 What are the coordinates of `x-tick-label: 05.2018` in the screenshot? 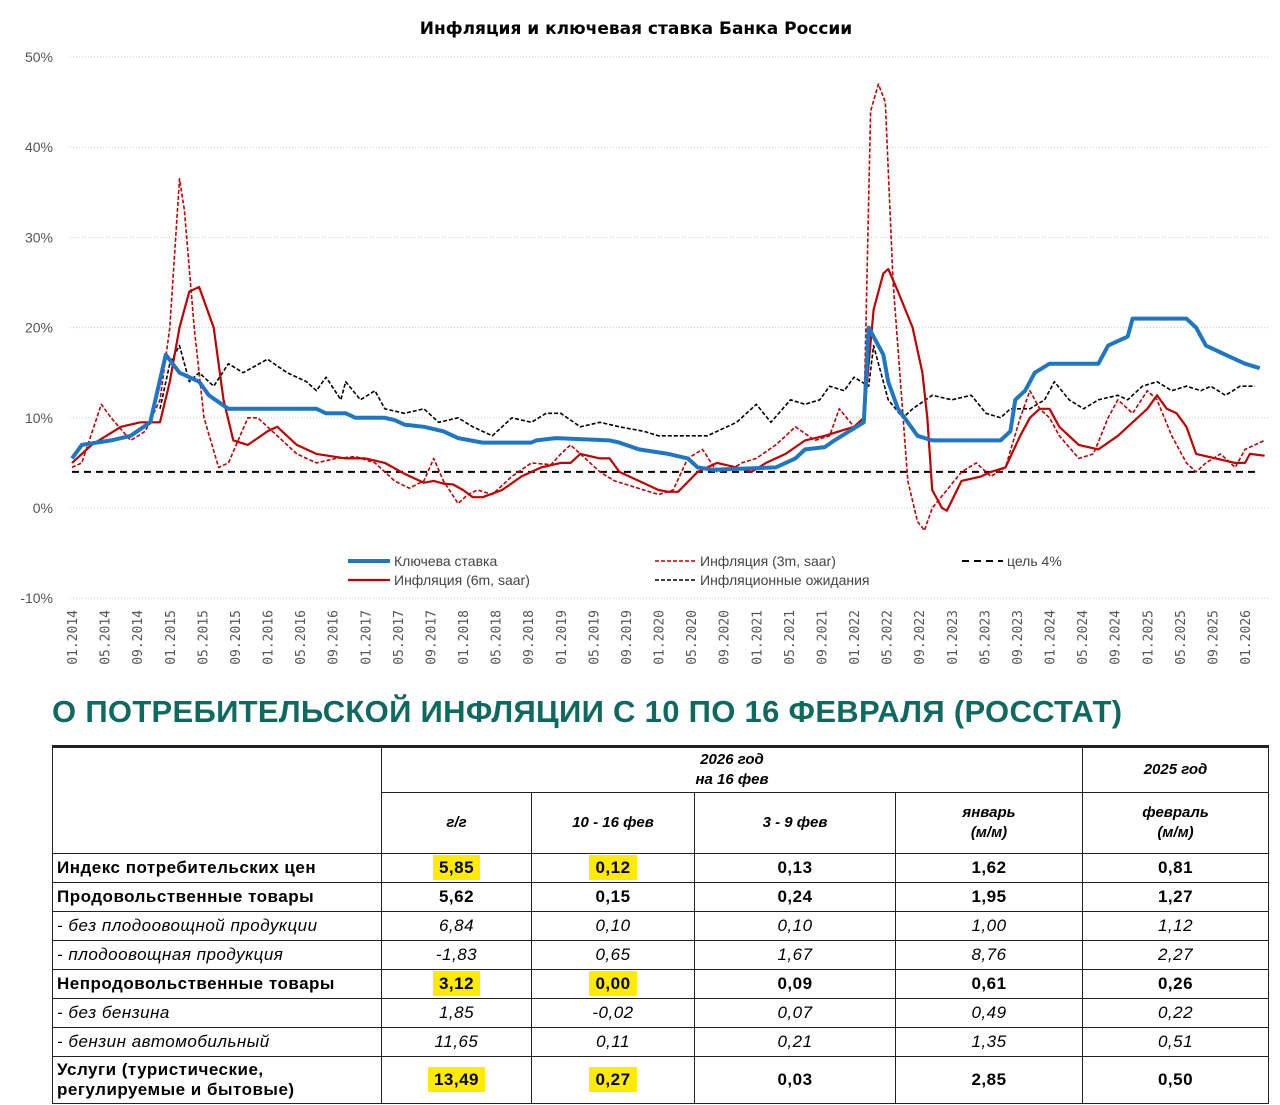 It's located at (497, 637).